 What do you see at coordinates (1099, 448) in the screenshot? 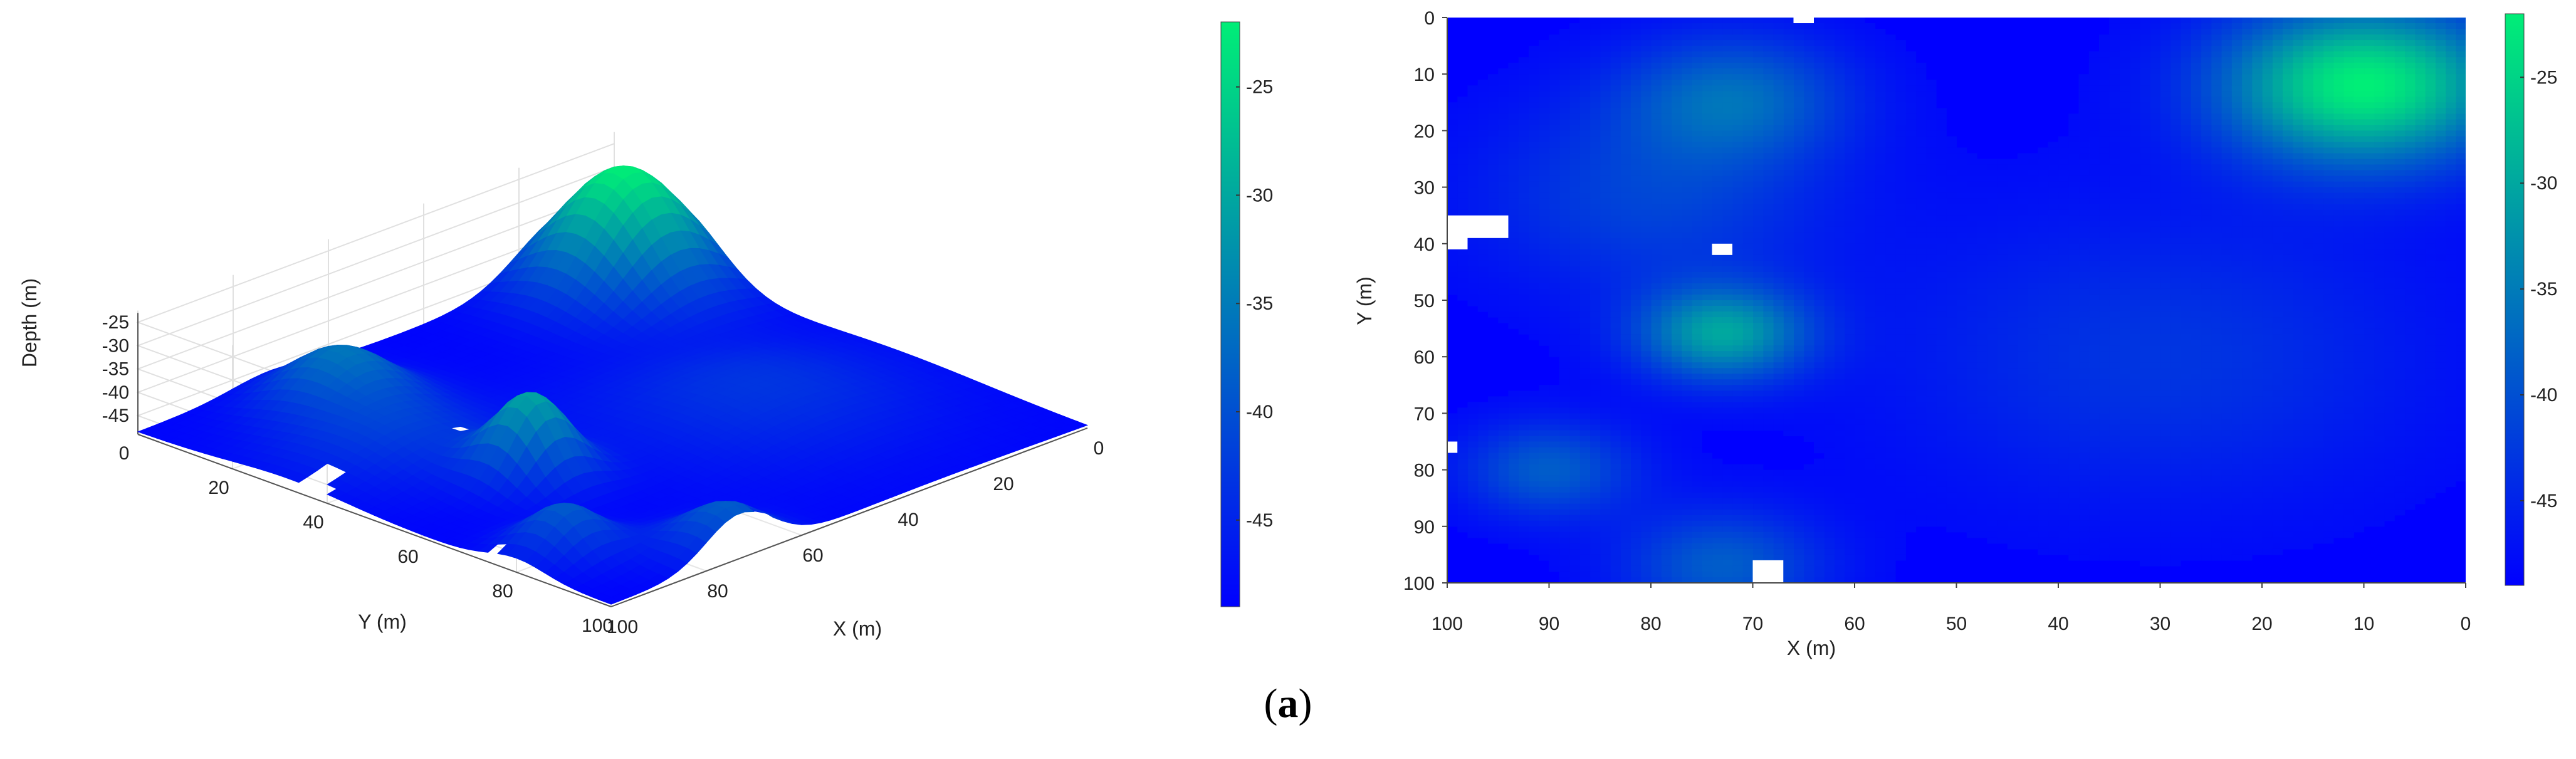
I see `surface-x-tick-label: 0` at bounding box center [1099, 448].